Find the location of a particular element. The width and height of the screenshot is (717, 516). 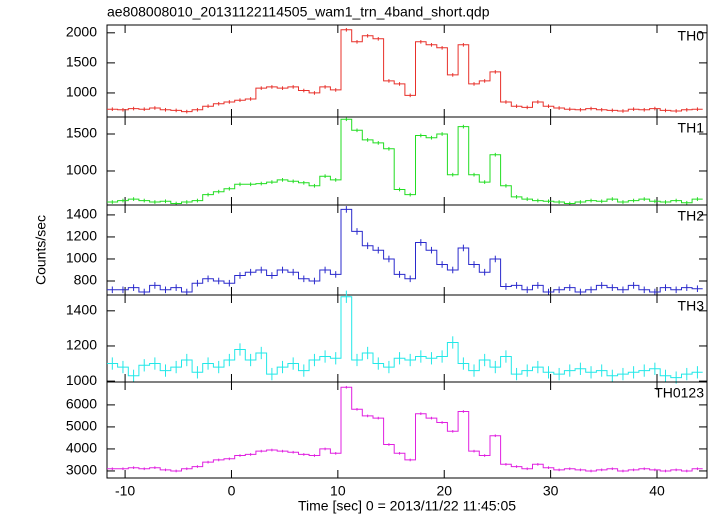

panel-label: TH0 is located at coordinates (691, 36).